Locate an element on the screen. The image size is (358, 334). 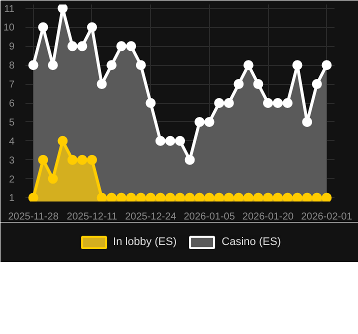
x-tick-label: 2025-11-28 is located at coordinates (33, 217).